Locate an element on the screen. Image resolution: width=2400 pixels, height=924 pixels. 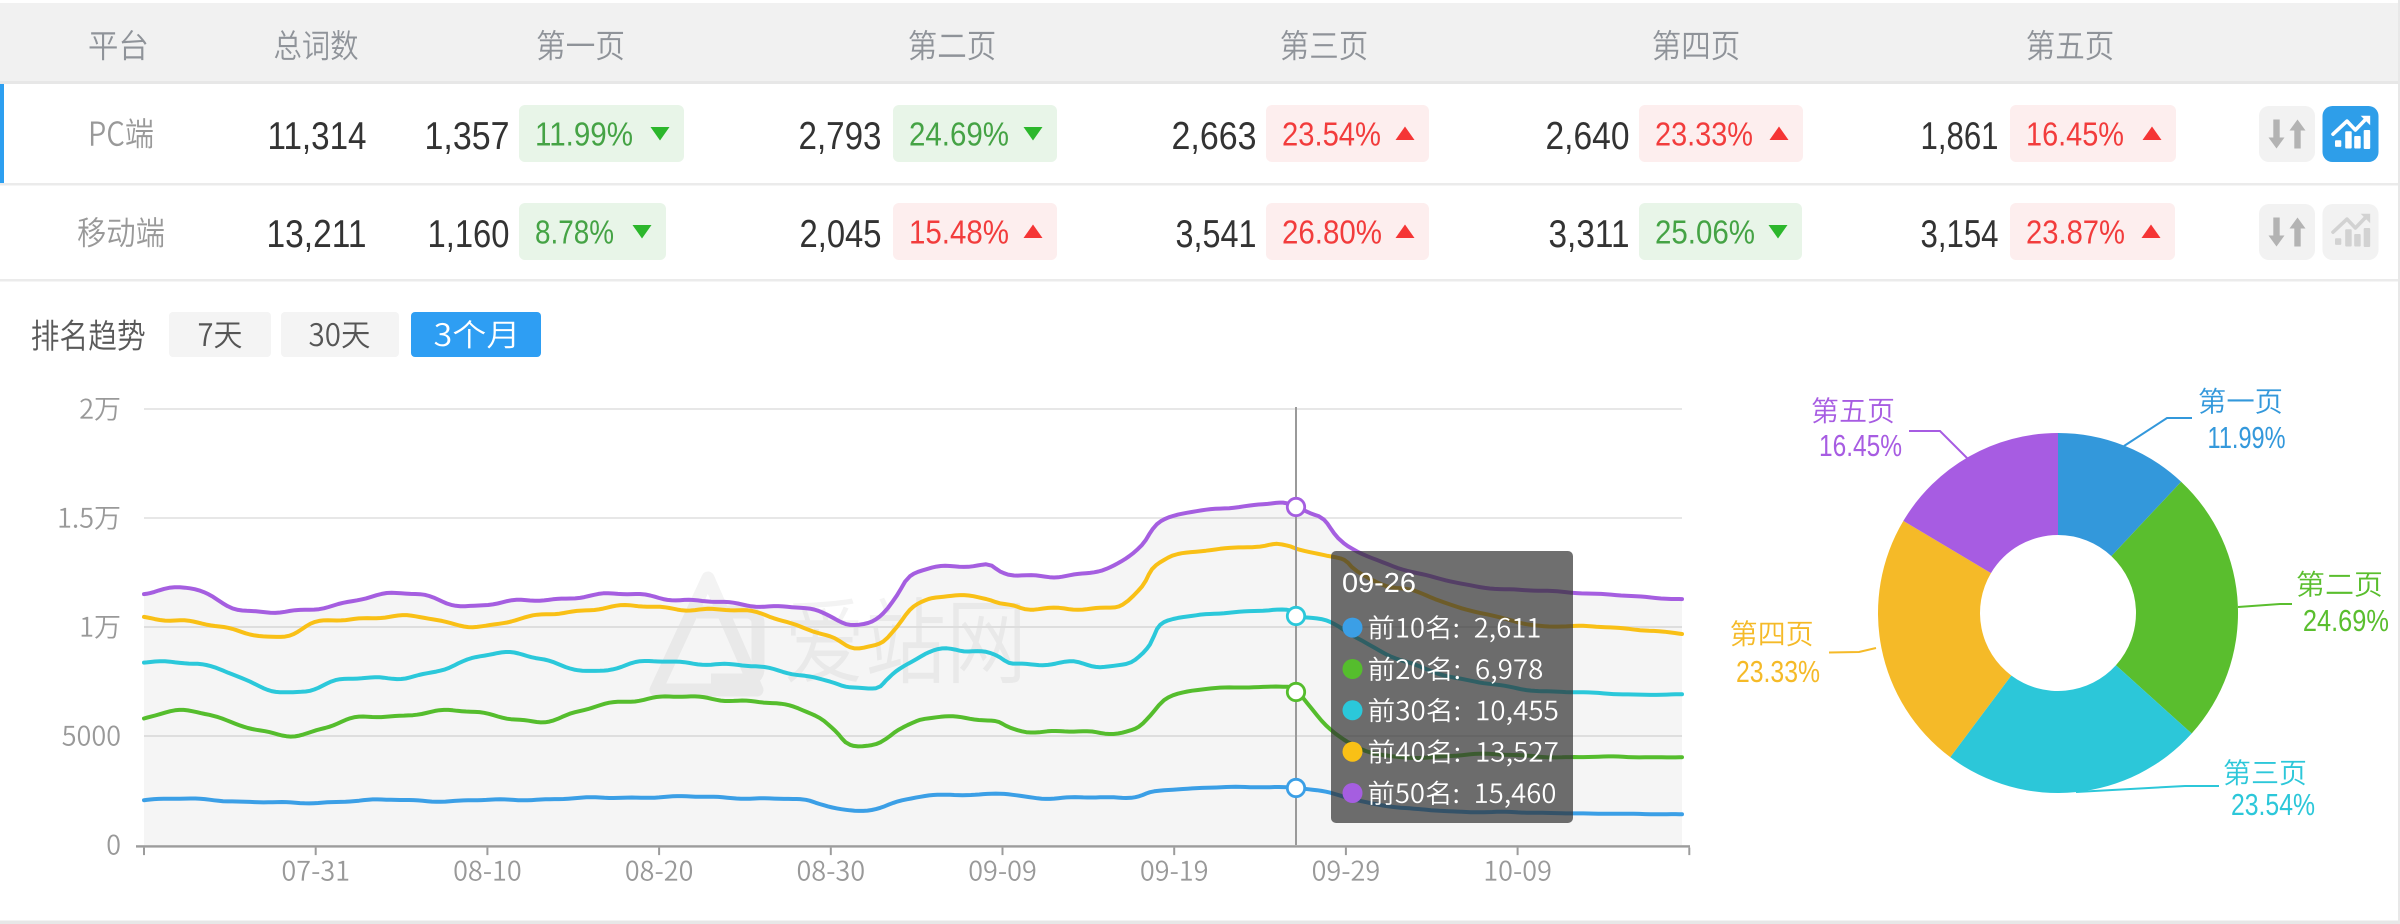
svg-text: 23.87% is located at coordinates (2075, 231).